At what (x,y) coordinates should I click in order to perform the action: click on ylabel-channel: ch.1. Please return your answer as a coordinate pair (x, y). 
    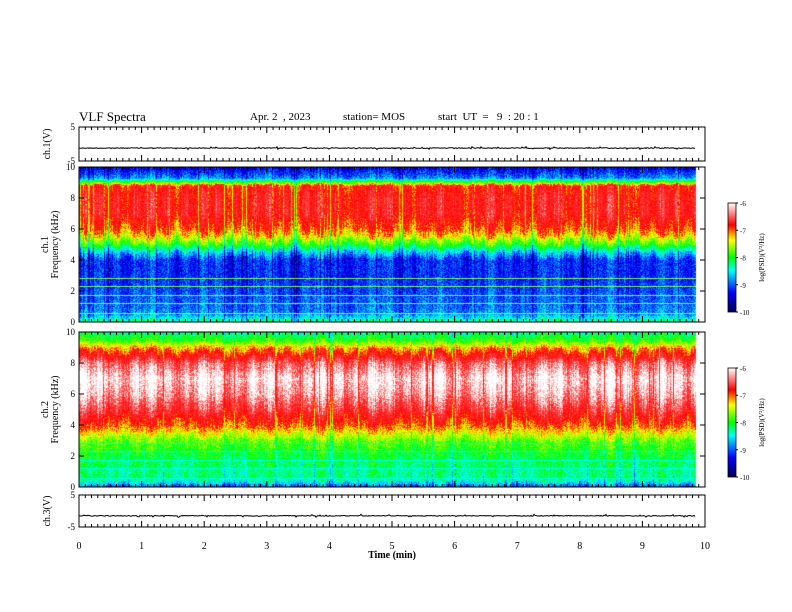
    Looking at the image, I should click on (45, 244).